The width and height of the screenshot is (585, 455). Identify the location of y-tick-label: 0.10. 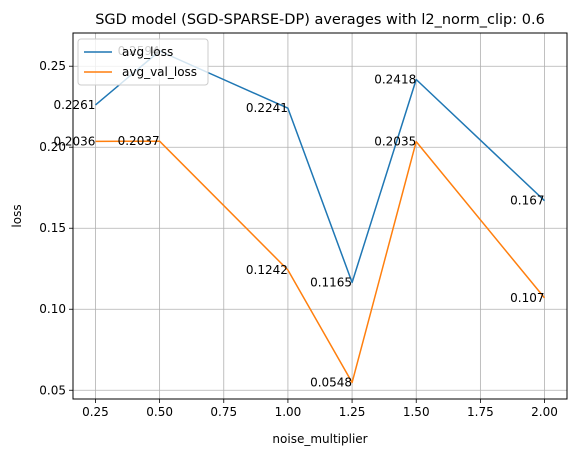
(52, 309).